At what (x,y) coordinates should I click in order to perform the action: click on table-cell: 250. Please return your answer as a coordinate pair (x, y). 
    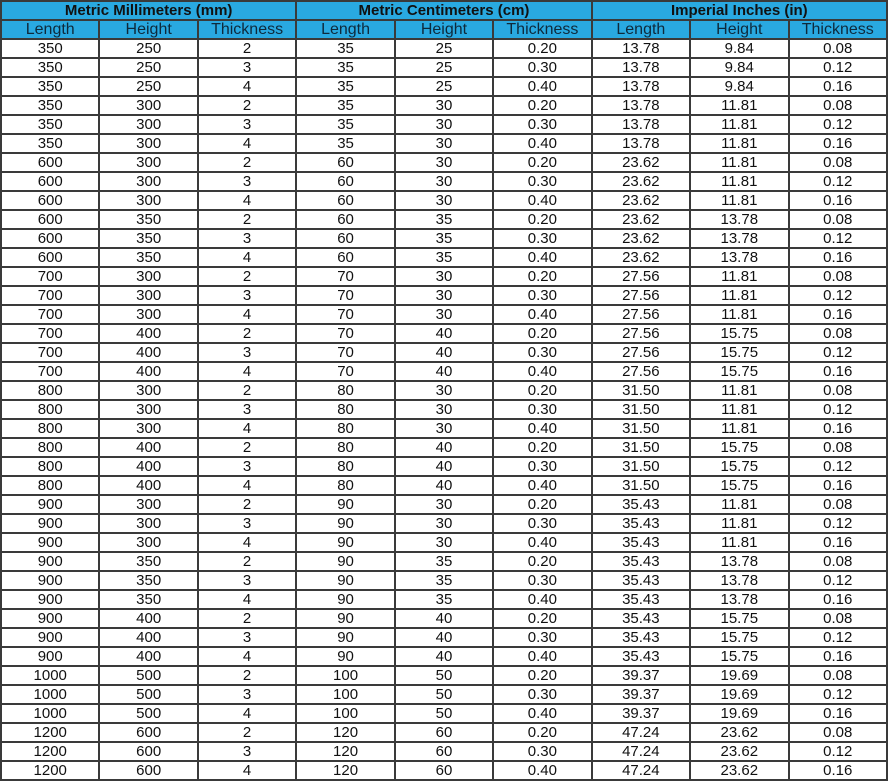
    Looking at the image, I should click on (148, 86).